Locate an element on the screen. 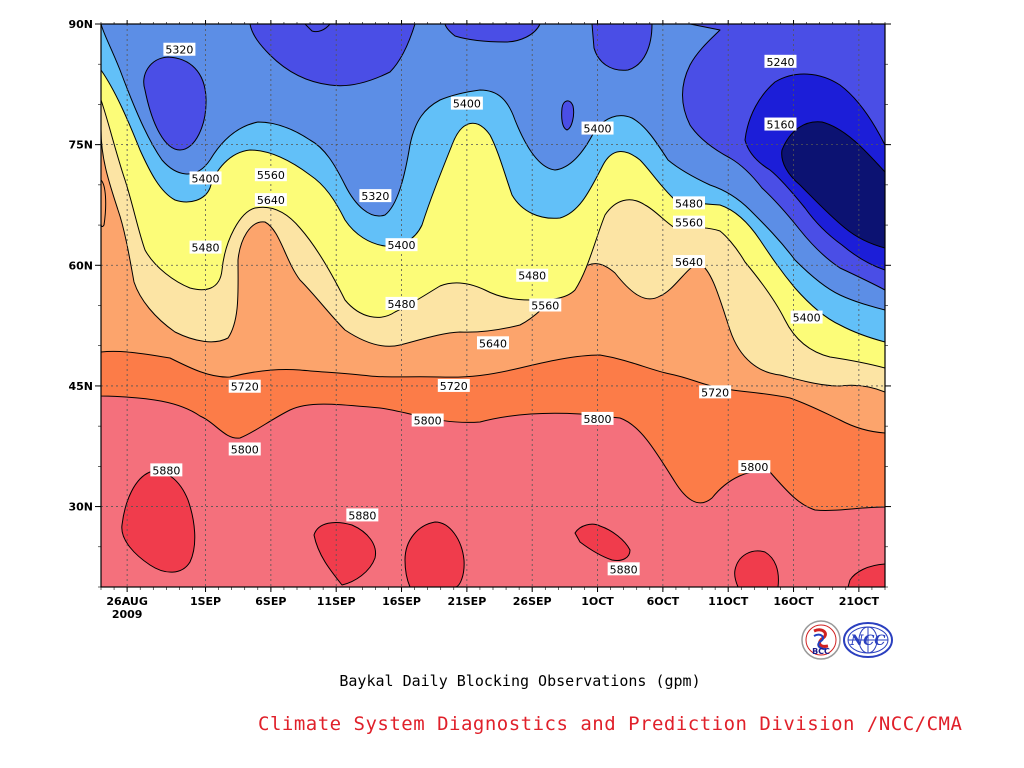 The height and width of the screenshot is (768, 1024). bcc-logo-text: BCC is located at coordinates (821, 651).